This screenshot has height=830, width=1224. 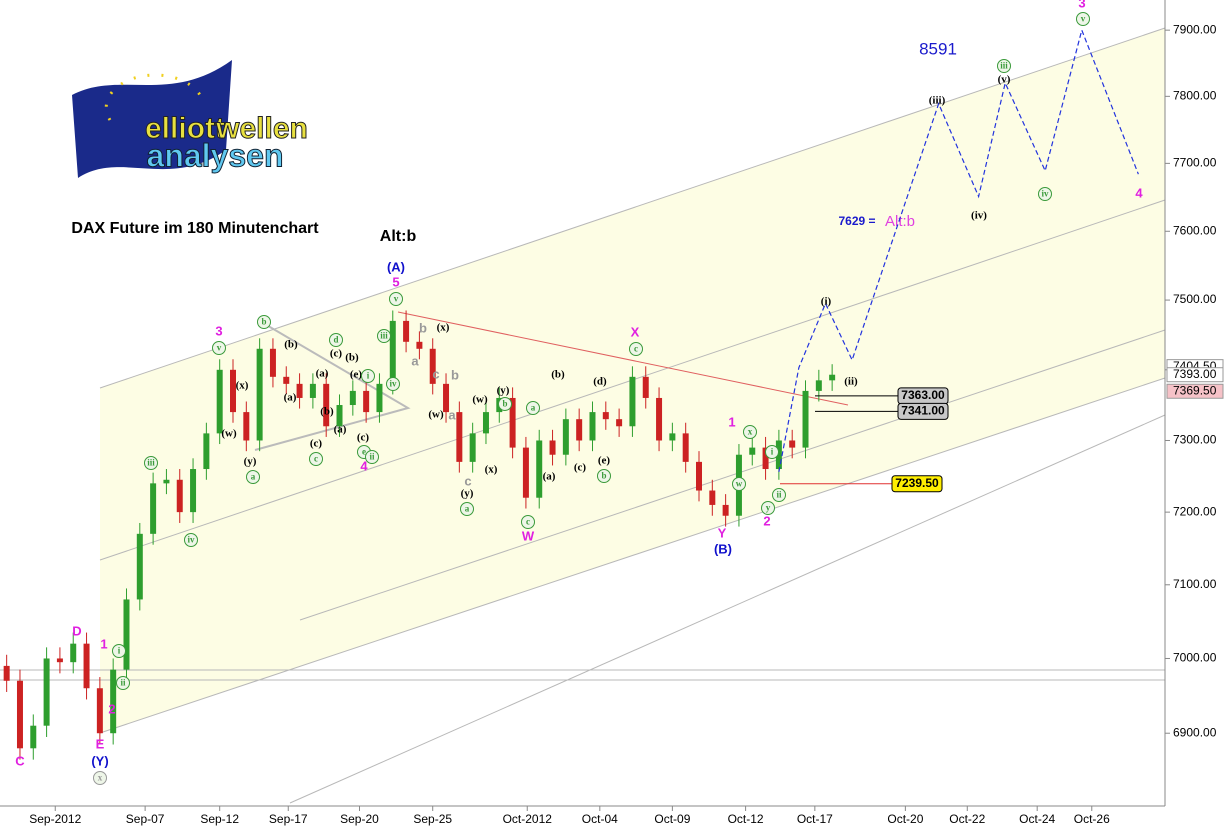 What do you see at coordinates (923, 411) in the screenshot?
I see `level-box` at bounding box center [923, 411].